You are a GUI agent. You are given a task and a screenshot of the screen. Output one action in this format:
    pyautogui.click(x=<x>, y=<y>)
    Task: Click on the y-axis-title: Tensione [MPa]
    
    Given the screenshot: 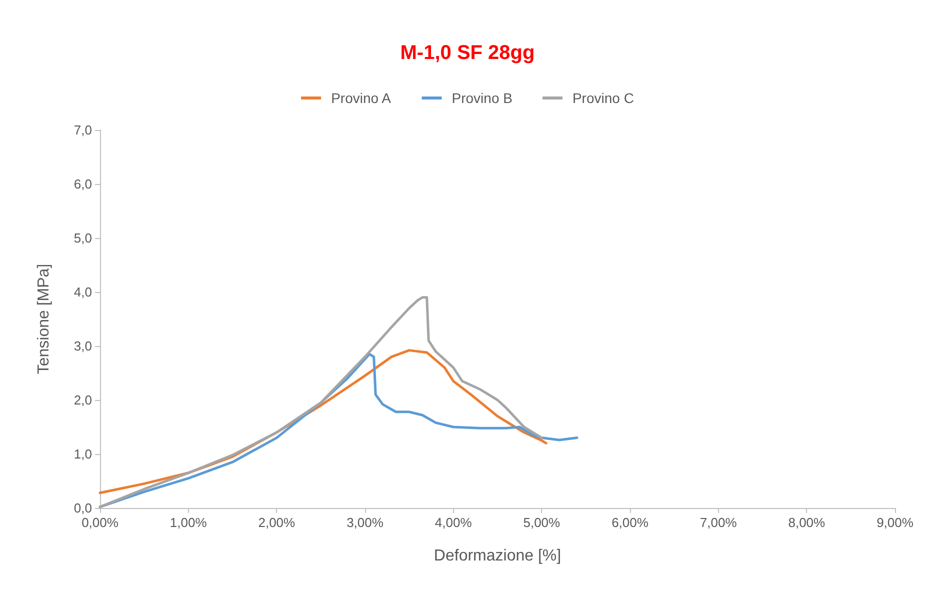 What is the action you would take?
    pyautogui.click(x=44, y=319)
    